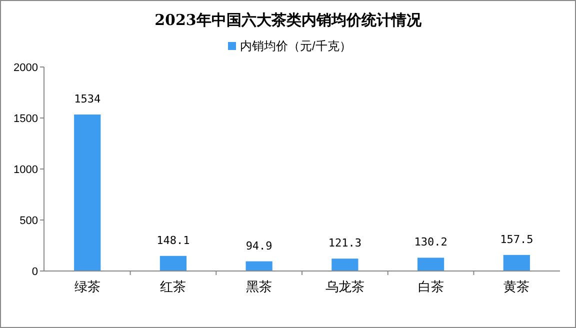 This screenshot has width=576, height=328. Describe the element at coordinates (87, 286) in the screenshot. I see `x-tick-label: 绿茶` at that location.